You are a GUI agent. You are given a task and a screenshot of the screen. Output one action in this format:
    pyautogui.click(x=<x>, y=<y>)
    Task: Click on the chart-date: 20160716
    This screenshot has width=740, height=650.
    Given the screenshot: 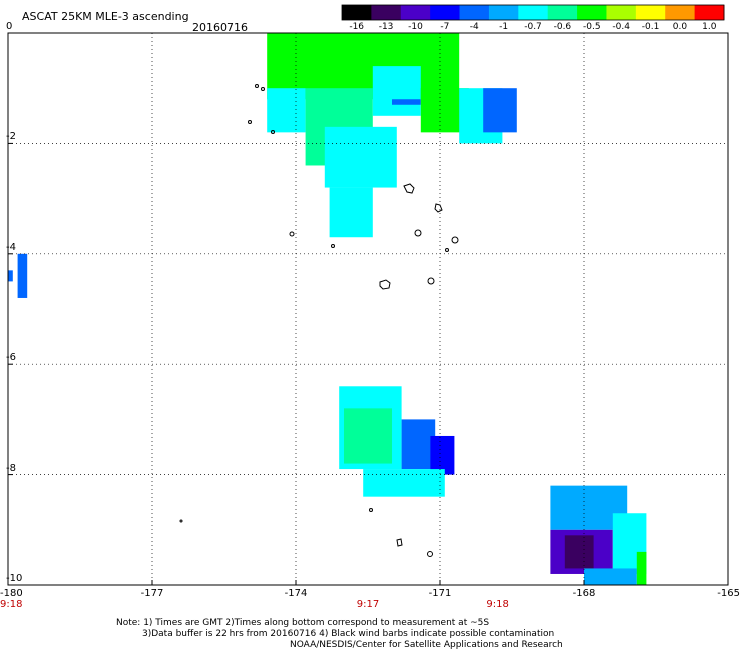 What is the action you would take?
    pyautogui.click(x=220, y=27)
    